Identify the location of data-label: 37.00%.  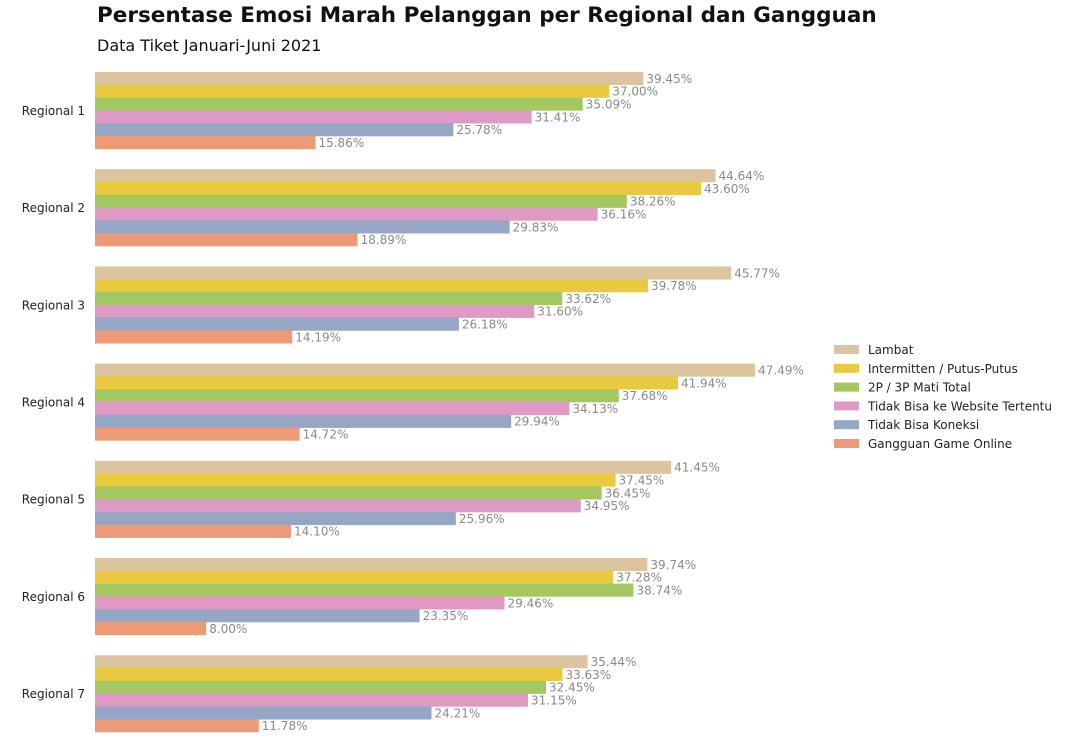
(635, 92).